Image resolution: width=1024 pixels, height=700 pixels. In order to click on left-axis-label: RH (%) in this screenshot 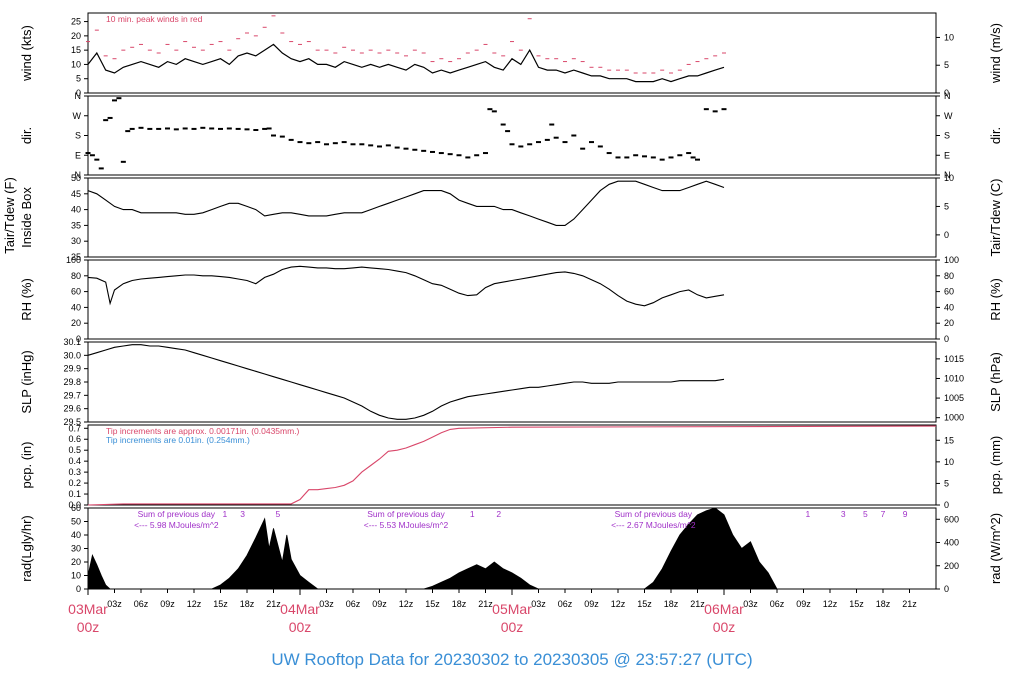, I will do `click(26, 299)`.